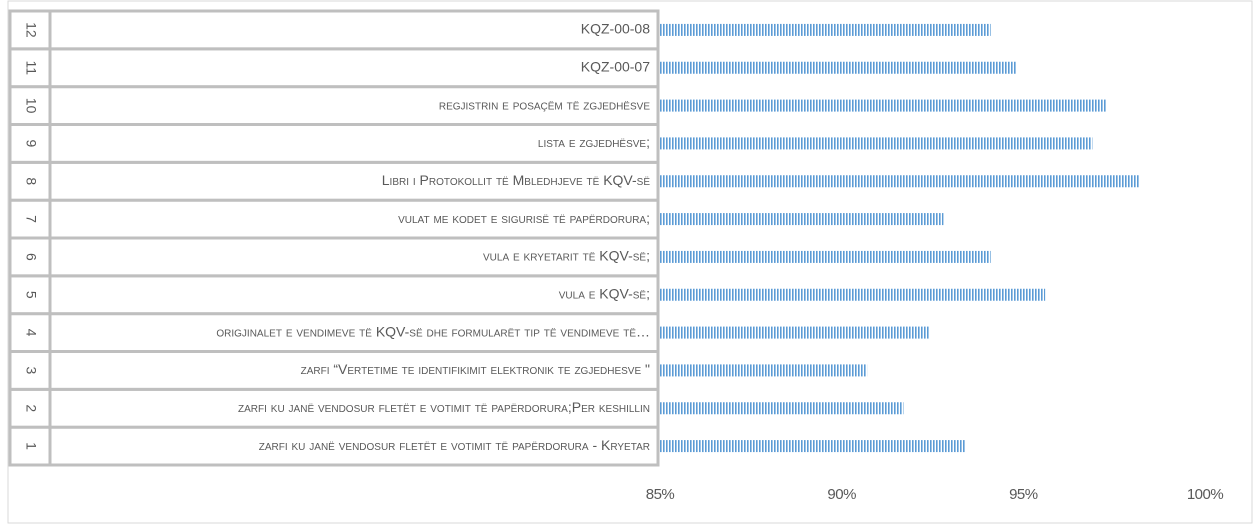 The width and height of the screenshot is (1253, 525). Describe the element at coordinates (31, 106) in the screenshot. I see `row-number: 10` at that location.